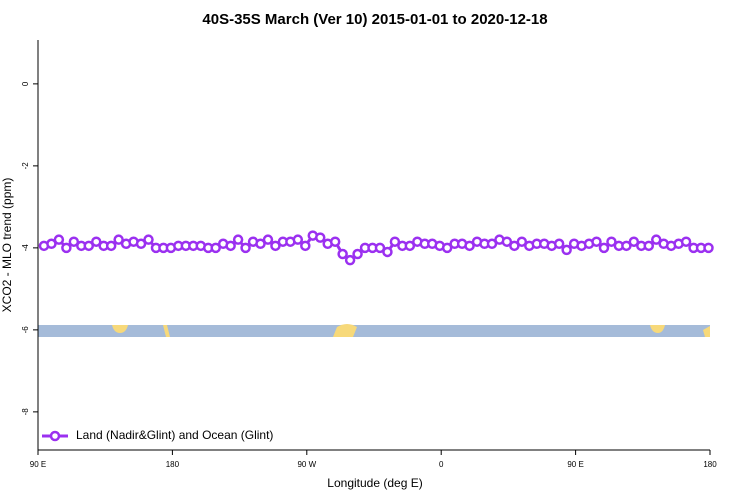 The height and width of the screenshot is (500, 750). Describe the element at coordinates (374, 483) in the screenshot. I see `x-axis-label: Longitude (deg E)` at that location.